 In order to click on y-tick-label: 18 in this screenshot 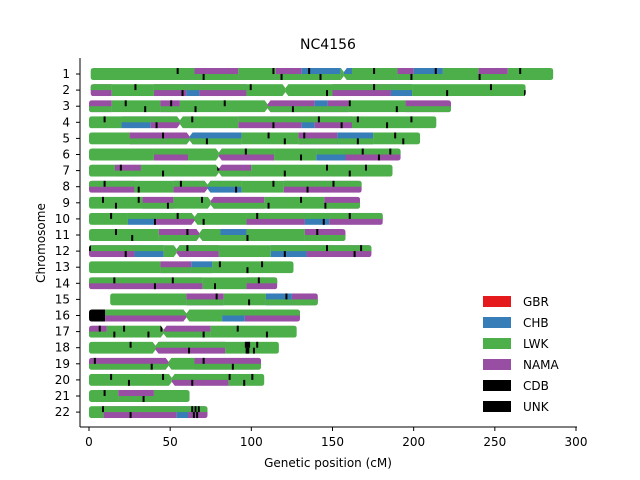, I will do `click(62, 348)`.